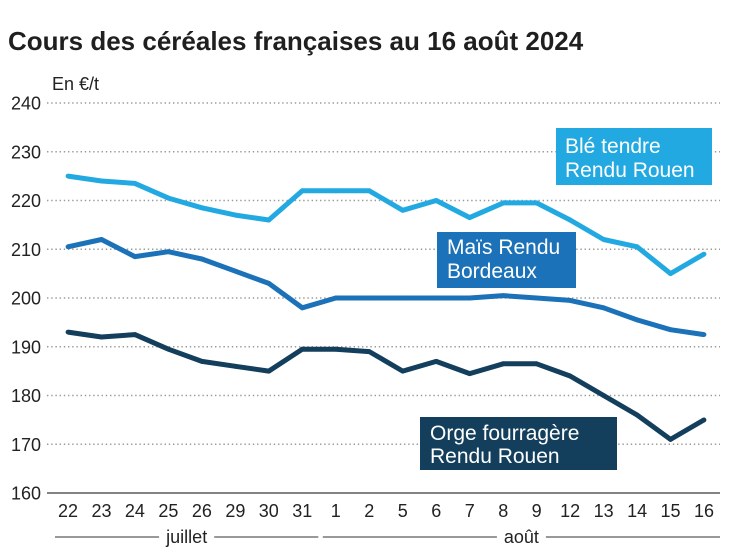  What do you see at coordinates (26, 396) in the screenshot?
I see `y-tick-label: 180` at bounding box center [26, 396].